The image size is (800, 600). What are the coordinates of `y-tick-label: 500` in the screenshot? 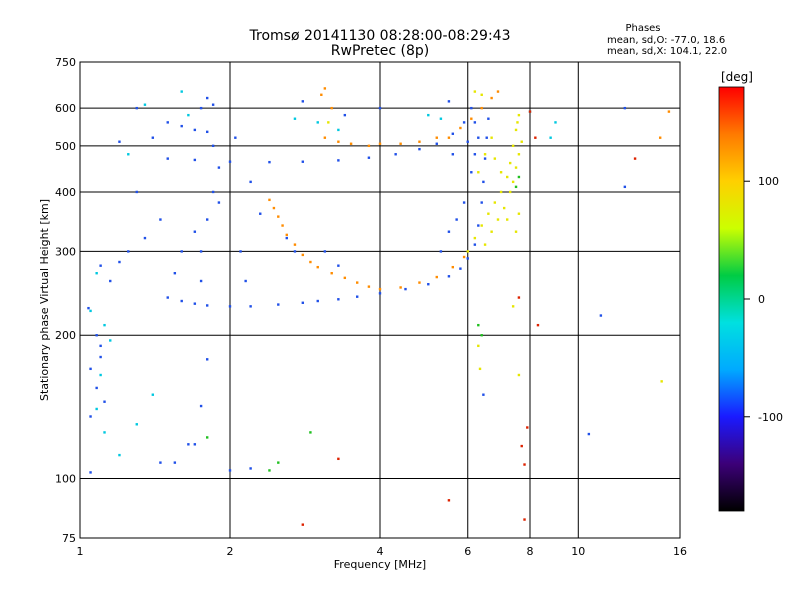 It's located at (65, 146).